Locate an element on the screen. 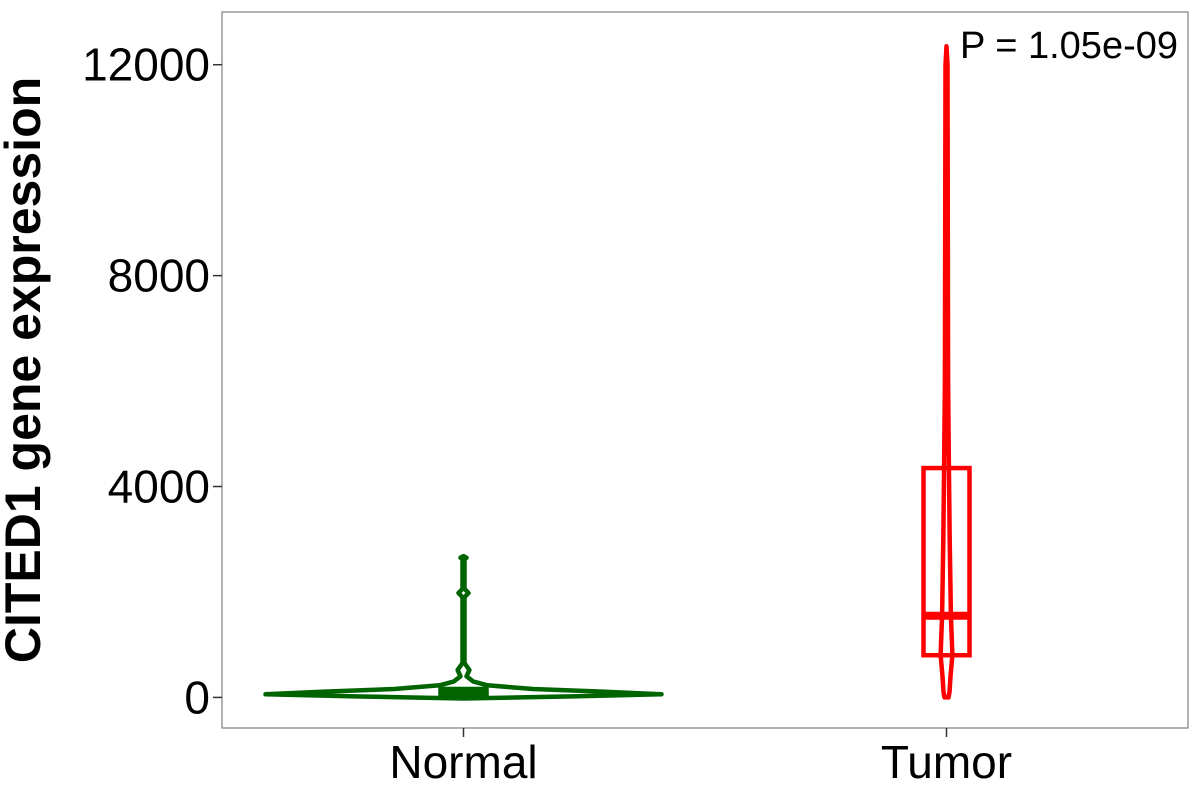  x-tick-label-tumor: Tumor is located at coordinates (946, 762).